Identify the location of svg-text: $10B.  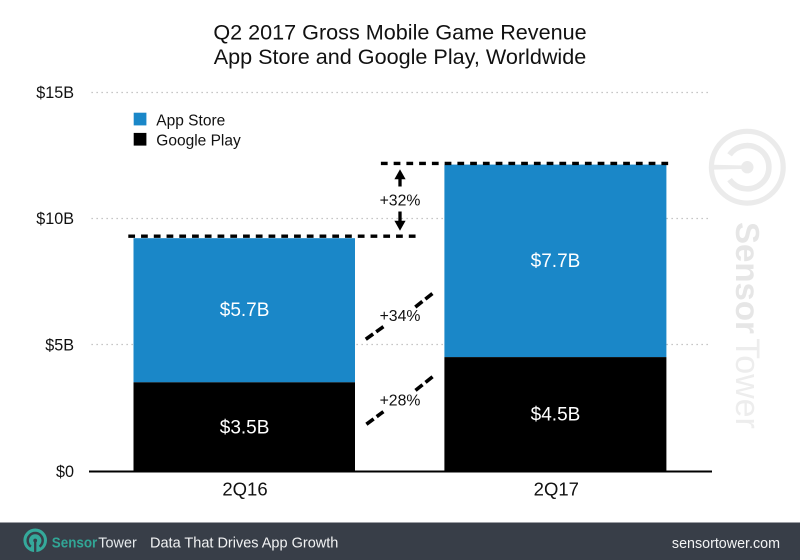
(55, 219).